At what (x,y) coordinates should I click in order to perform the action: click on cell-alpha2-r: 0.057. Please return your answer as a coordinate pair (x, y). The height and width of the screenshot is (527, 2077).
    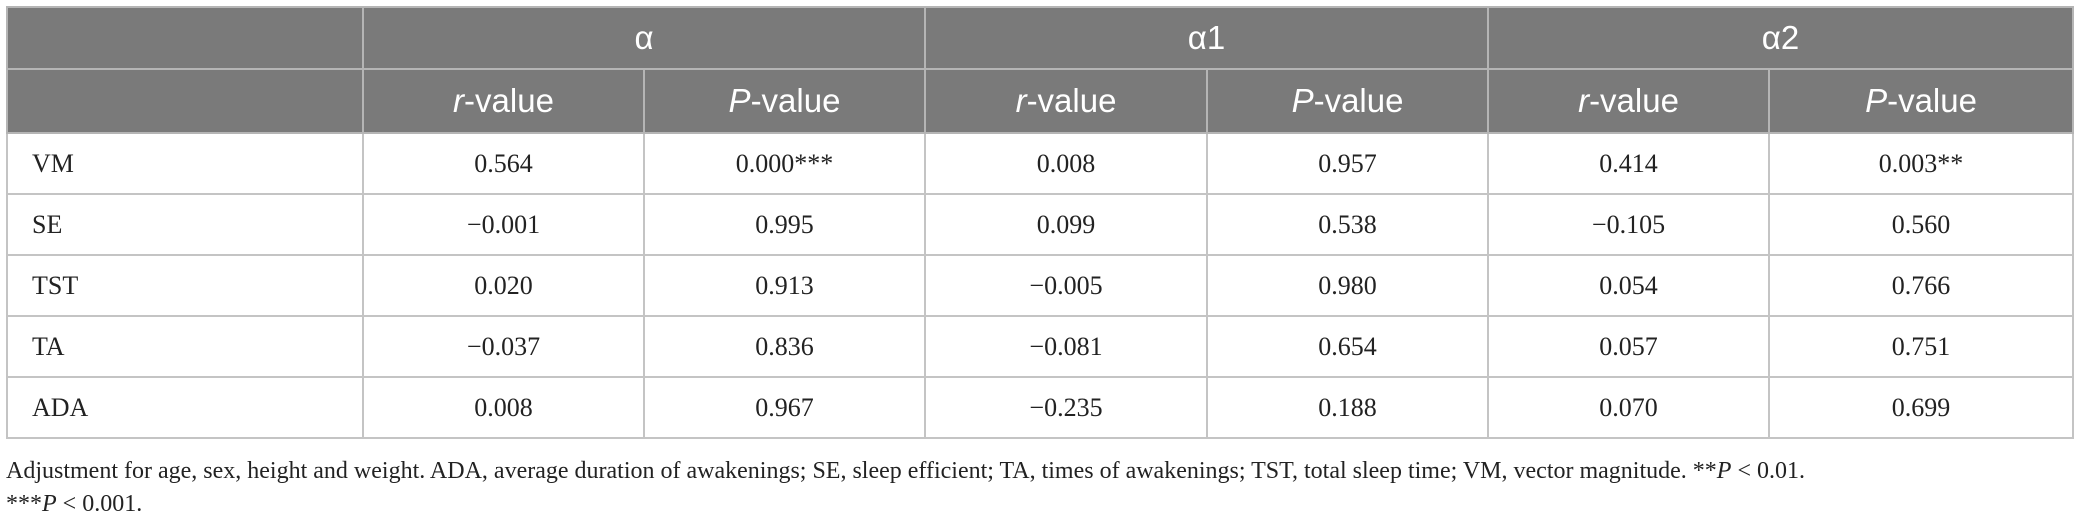
    Looking at the image, I should click on (1629, 346).